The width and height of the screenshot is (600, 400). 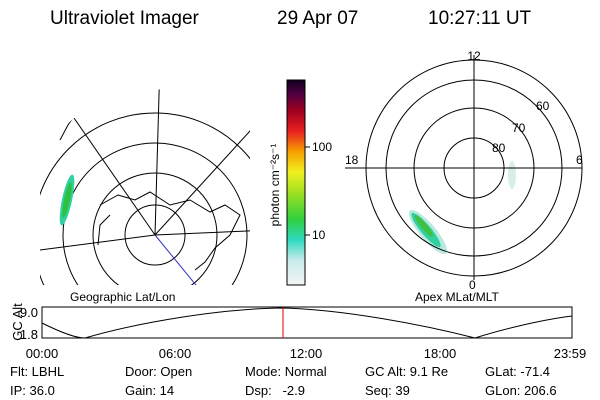 What do you see at coordinates (543, 106) in the screenshot?
I see `mlat-label: 60` at bounding box center [543, 106].